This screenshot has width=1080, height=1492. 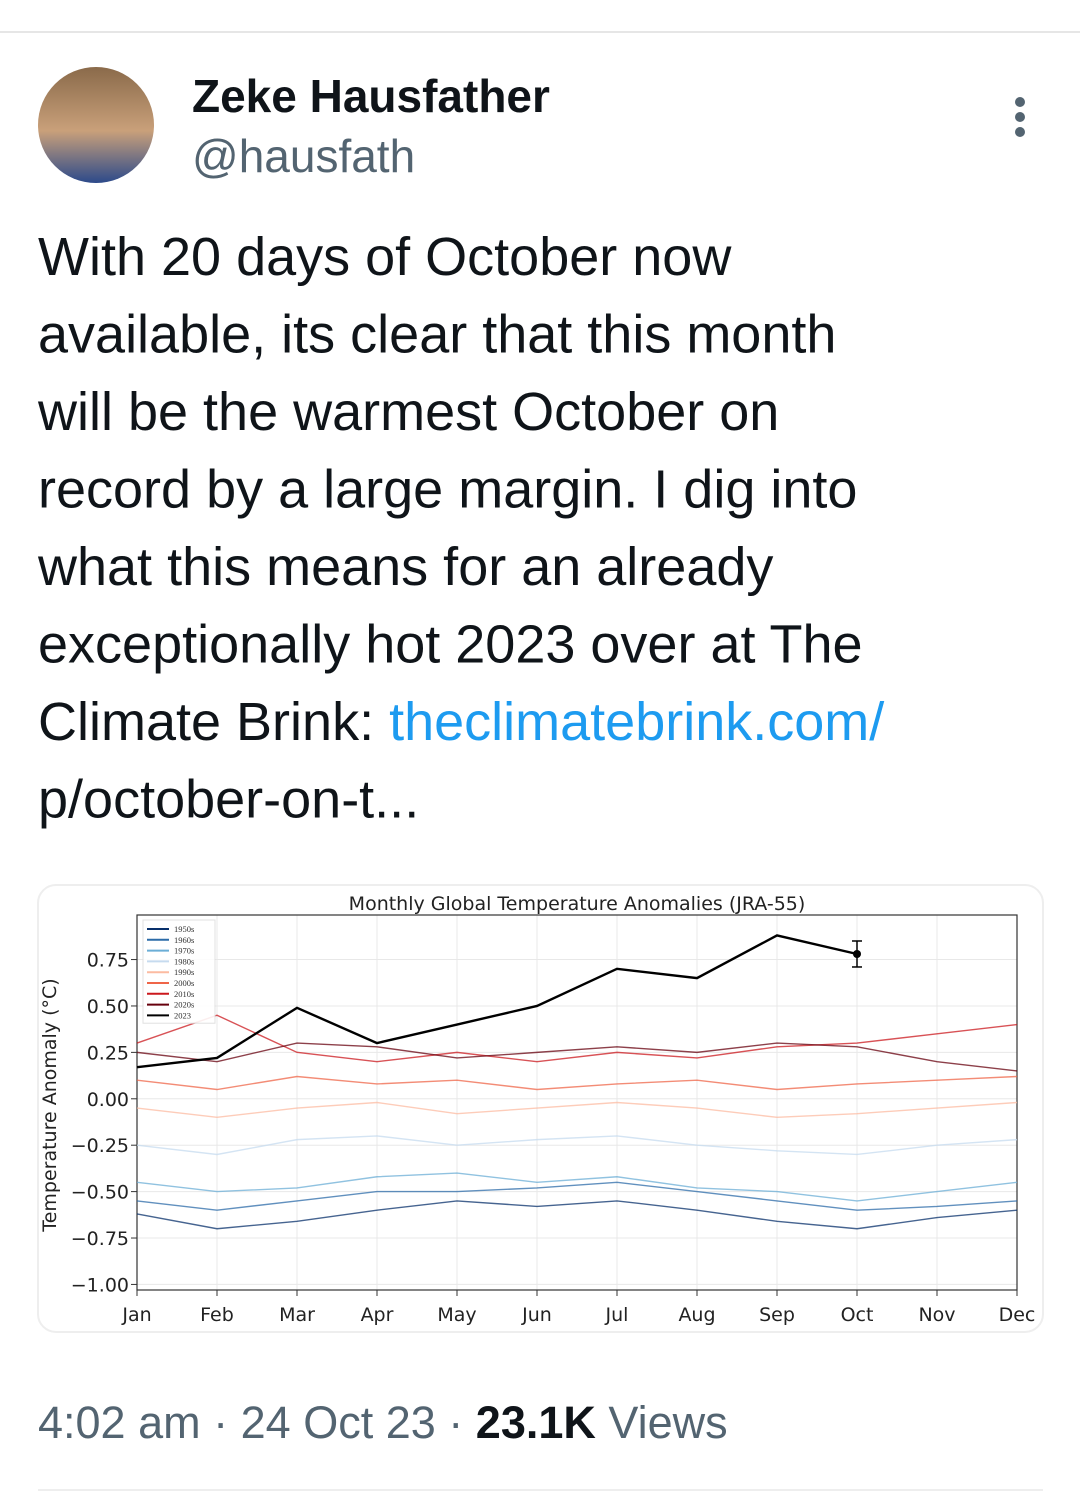 I want to click on legend-label: 1950s, so click(x=184, y=929).